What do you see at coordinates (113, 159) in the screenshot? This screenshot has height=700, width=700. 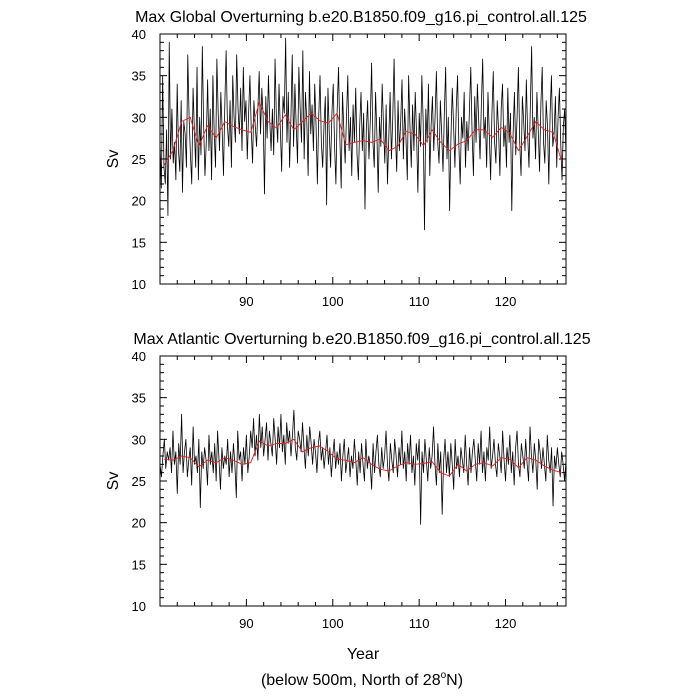 I see `global-y-axis-label: Sv` at bounding box center [113, 159].